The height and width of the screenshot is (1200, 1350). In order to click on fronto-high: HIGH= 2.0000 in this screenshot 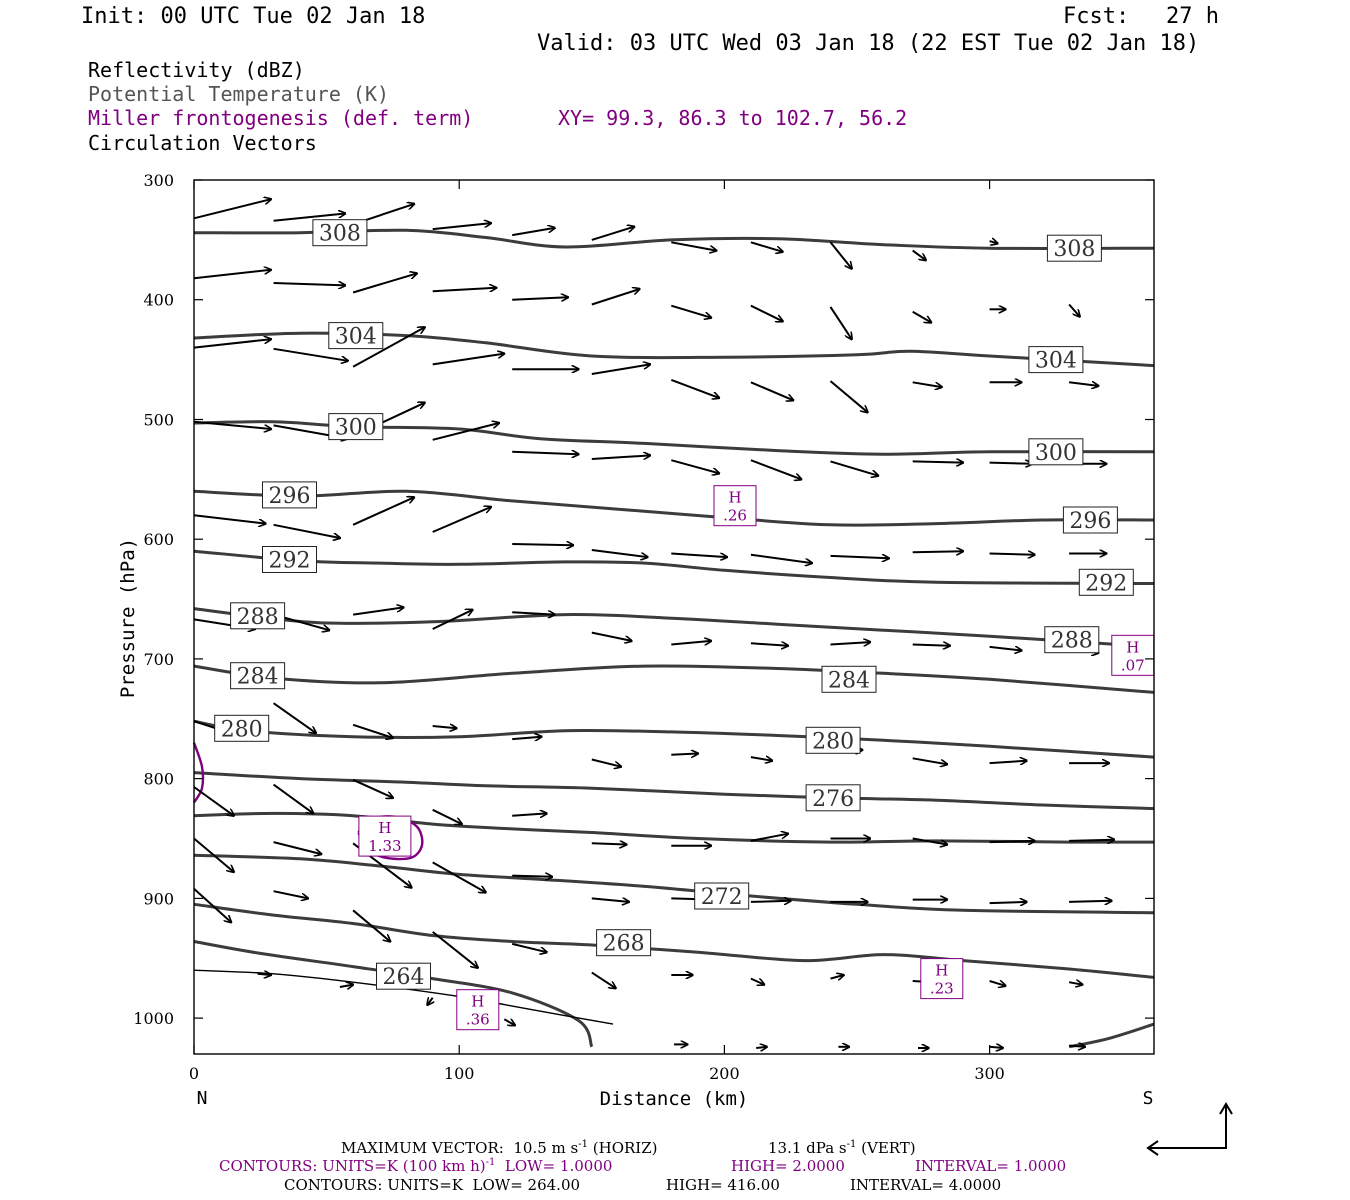, I will do `click(788, 1166)`.